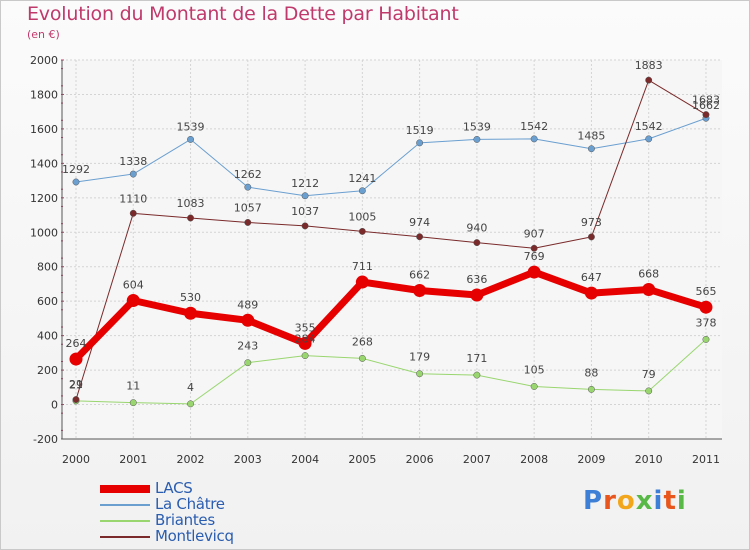 The width and height of the screenshot is (750, 550). What do you see at coordinates (44, 198) in the screenshot?
I see `y-tick-label: 1200` at bounding box center [44, 198].